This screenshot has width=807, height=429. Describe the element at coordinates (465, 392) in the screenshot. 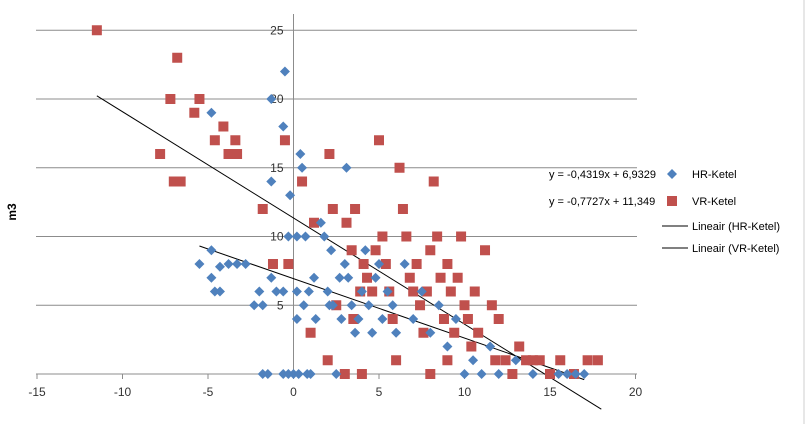

I see `x-tick-label: 10` at that location.